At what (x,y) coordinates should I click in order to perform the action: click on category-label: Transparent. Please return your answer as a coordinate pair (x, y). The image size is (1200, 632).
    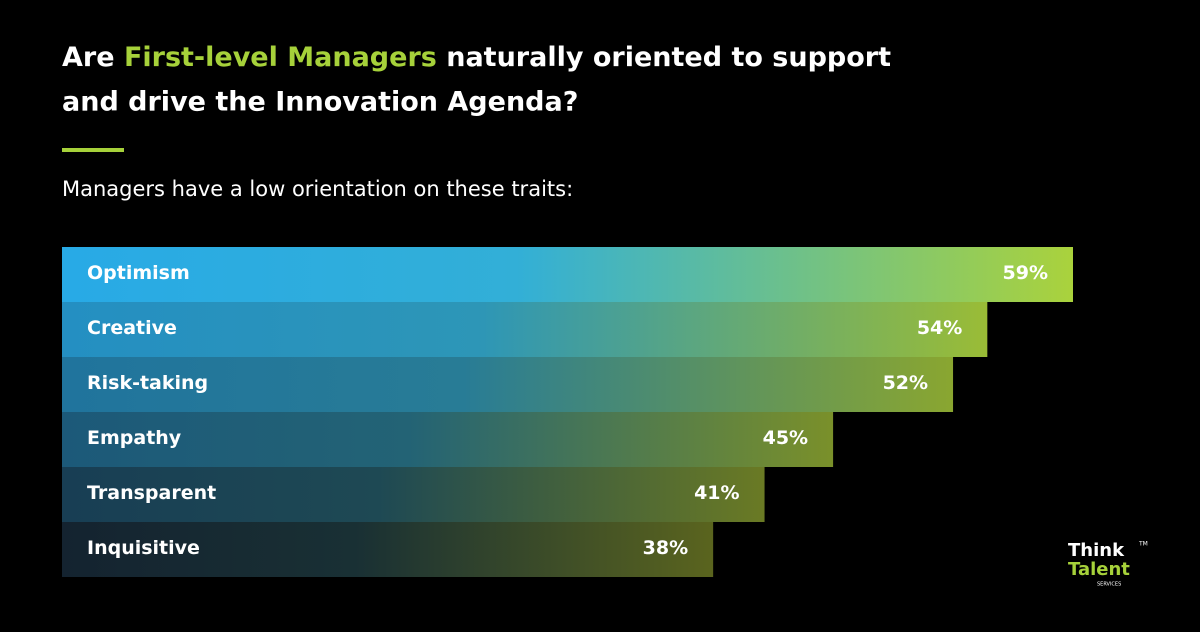
    Looking at the image, I should click on (151, 493).